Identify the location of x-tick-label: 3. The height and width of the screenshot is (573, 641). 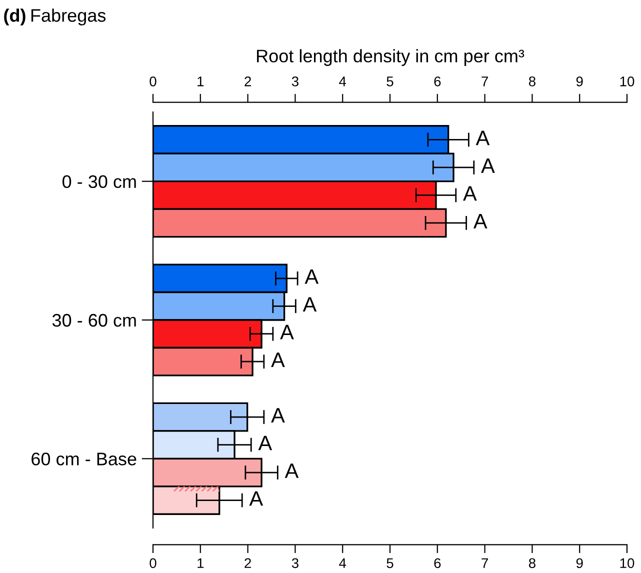
(295, 81).